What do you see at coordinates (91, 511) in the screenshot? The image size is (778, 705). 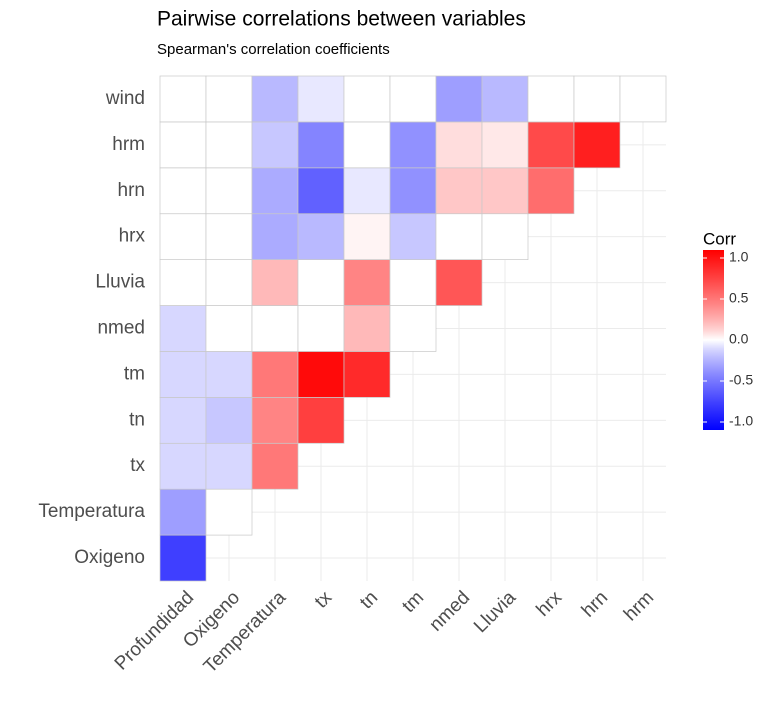 I see `y-tick-label: Temperatura` at bounding box center [91, 511].